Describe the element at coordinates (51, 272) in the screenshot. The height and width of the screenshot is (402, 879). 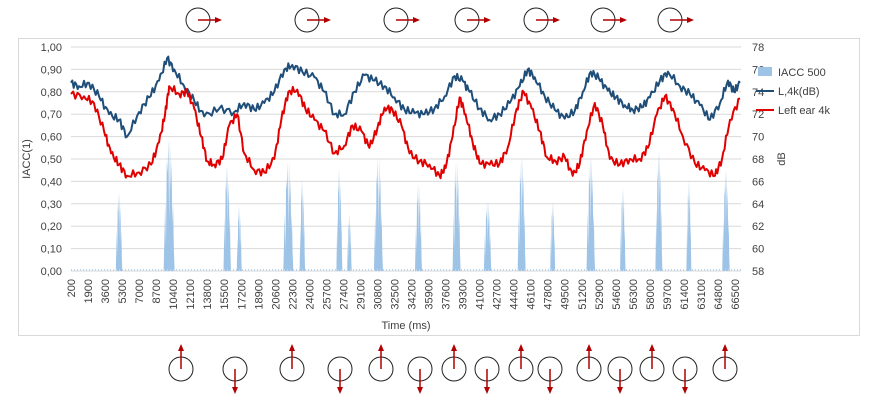
I see `y-left-tick-label: 0,00` at that location.